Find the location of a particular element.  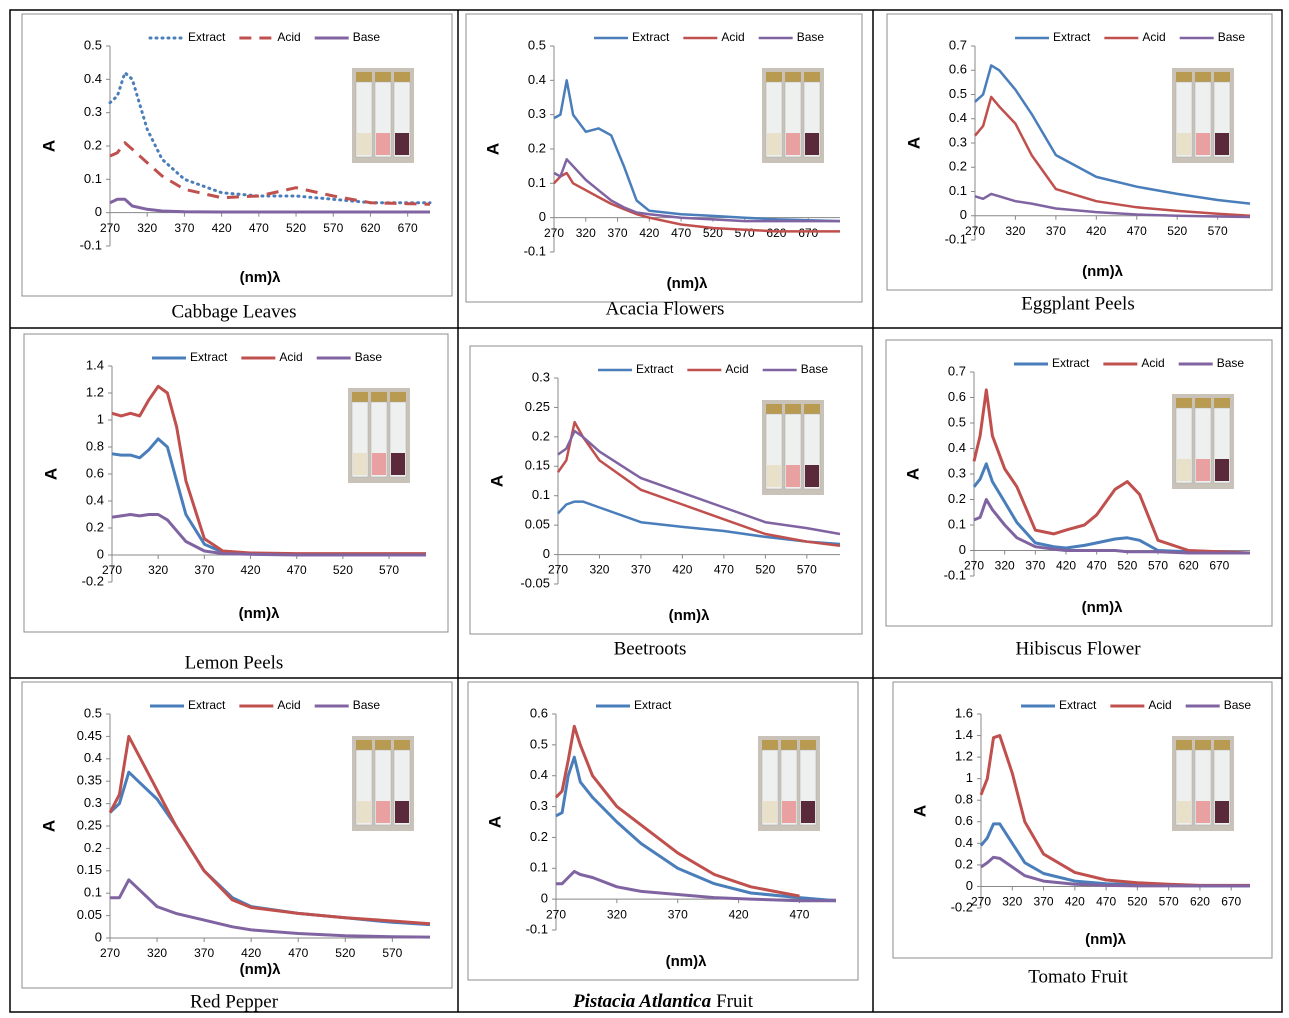

caption: Hibiscus Flower is located at coordinates (1078, 648).